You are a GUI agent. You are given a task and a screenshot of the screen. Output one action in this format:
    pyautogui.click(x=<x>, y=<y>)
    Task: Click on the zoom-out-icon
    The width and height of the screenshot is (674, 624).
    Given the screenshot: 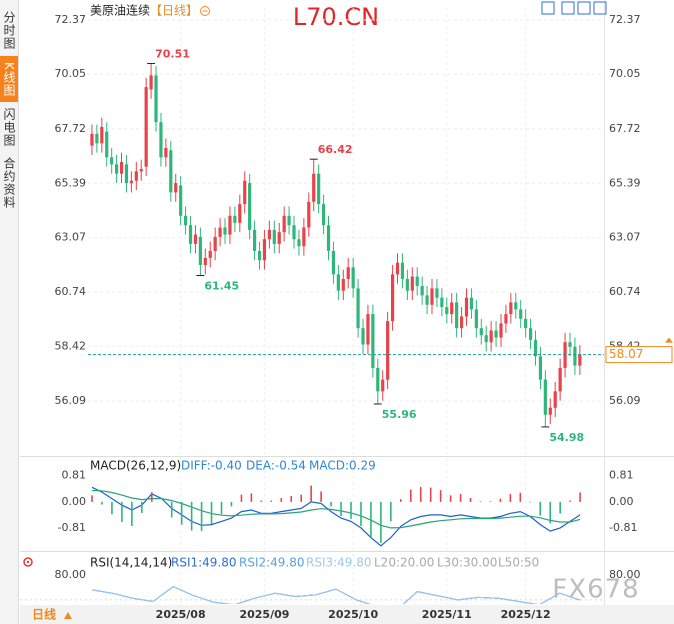 What is the action you would take?
    pyautogui.click(x=205, y=11)
    